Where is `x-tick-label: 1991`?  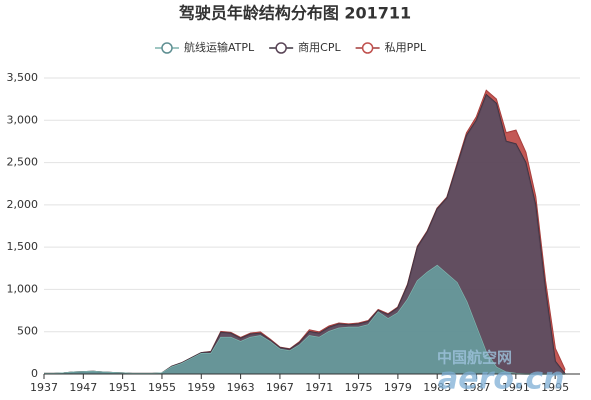 x-tick-label: 1991 is located at coordinates (516, 387).